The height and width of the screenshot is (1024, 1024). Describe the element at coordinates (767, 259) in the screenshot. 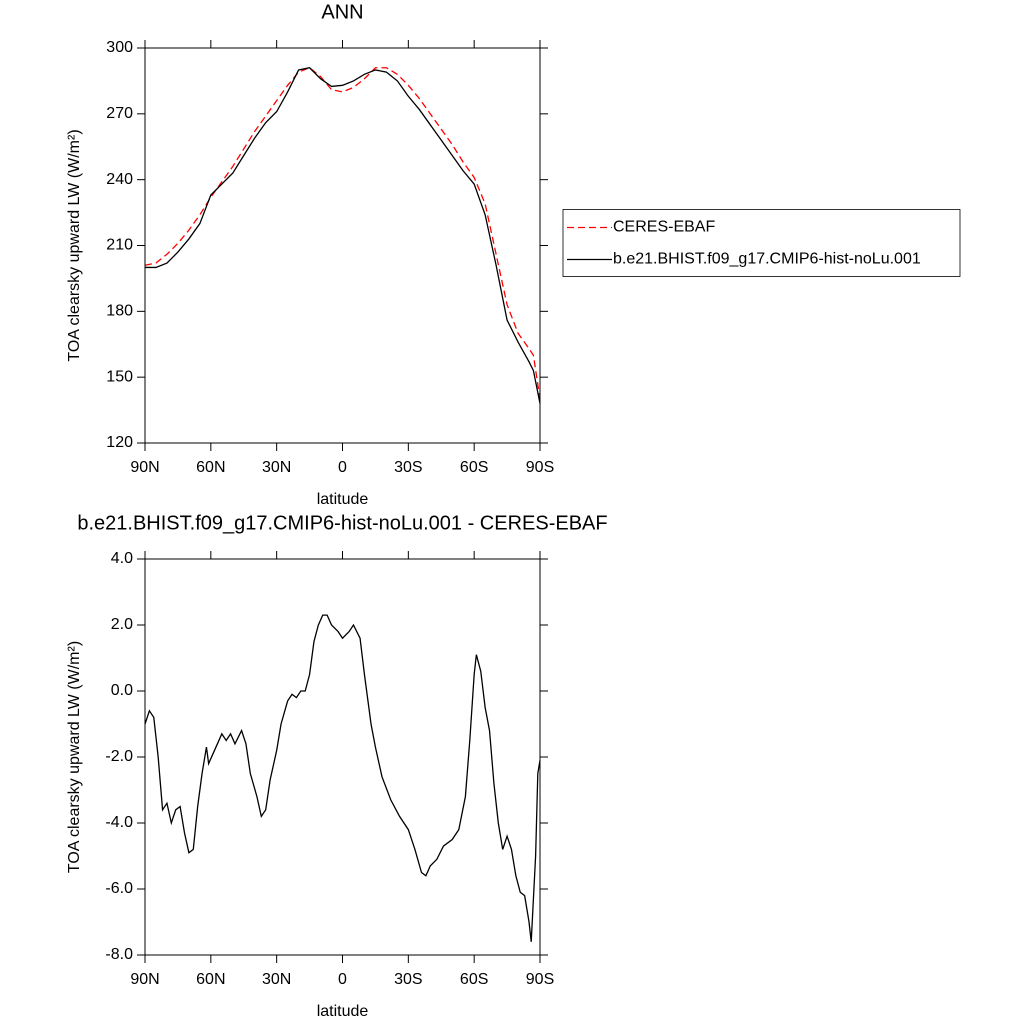

I see `legend-label: b.e21.BHIST.f09_g17.CMIP6-hist-noLu.001` at that location.